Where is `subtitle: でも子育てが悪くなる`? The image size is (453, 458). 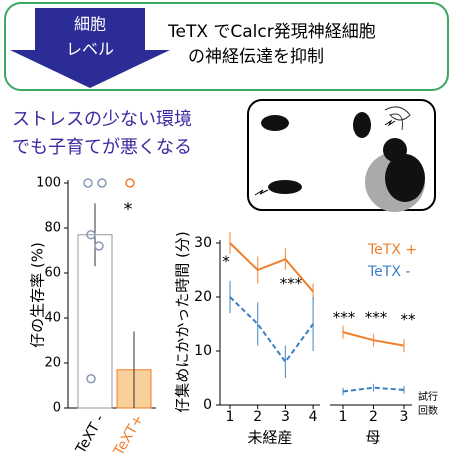
subtitle: でも子育てが悪くなる is located at coordinates (102, 147).